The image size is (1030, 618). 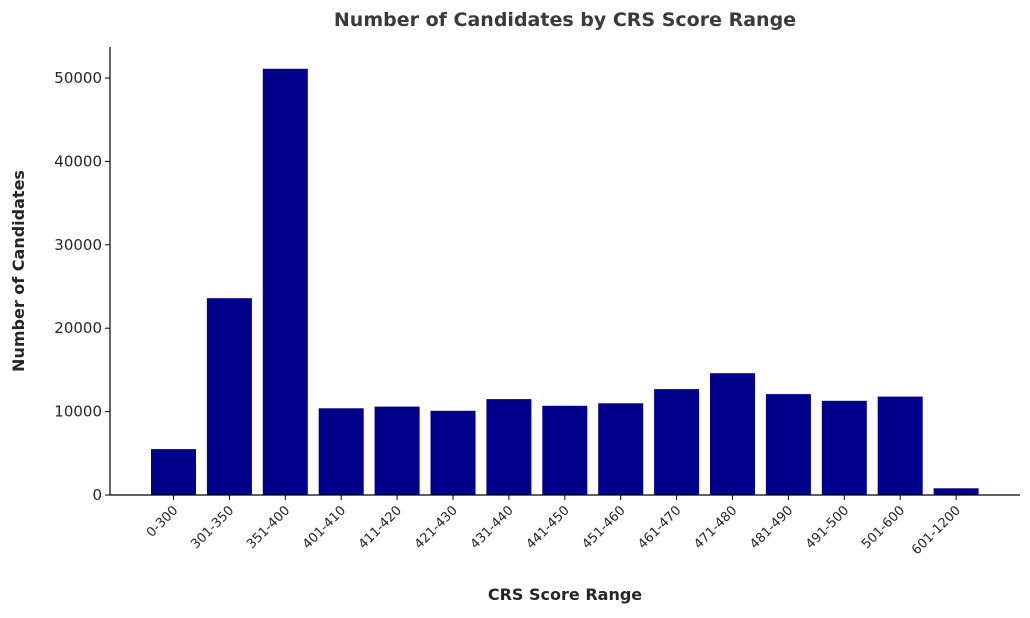 I want to click on x-tick-label: 471-480, so click(x=715, y=527).